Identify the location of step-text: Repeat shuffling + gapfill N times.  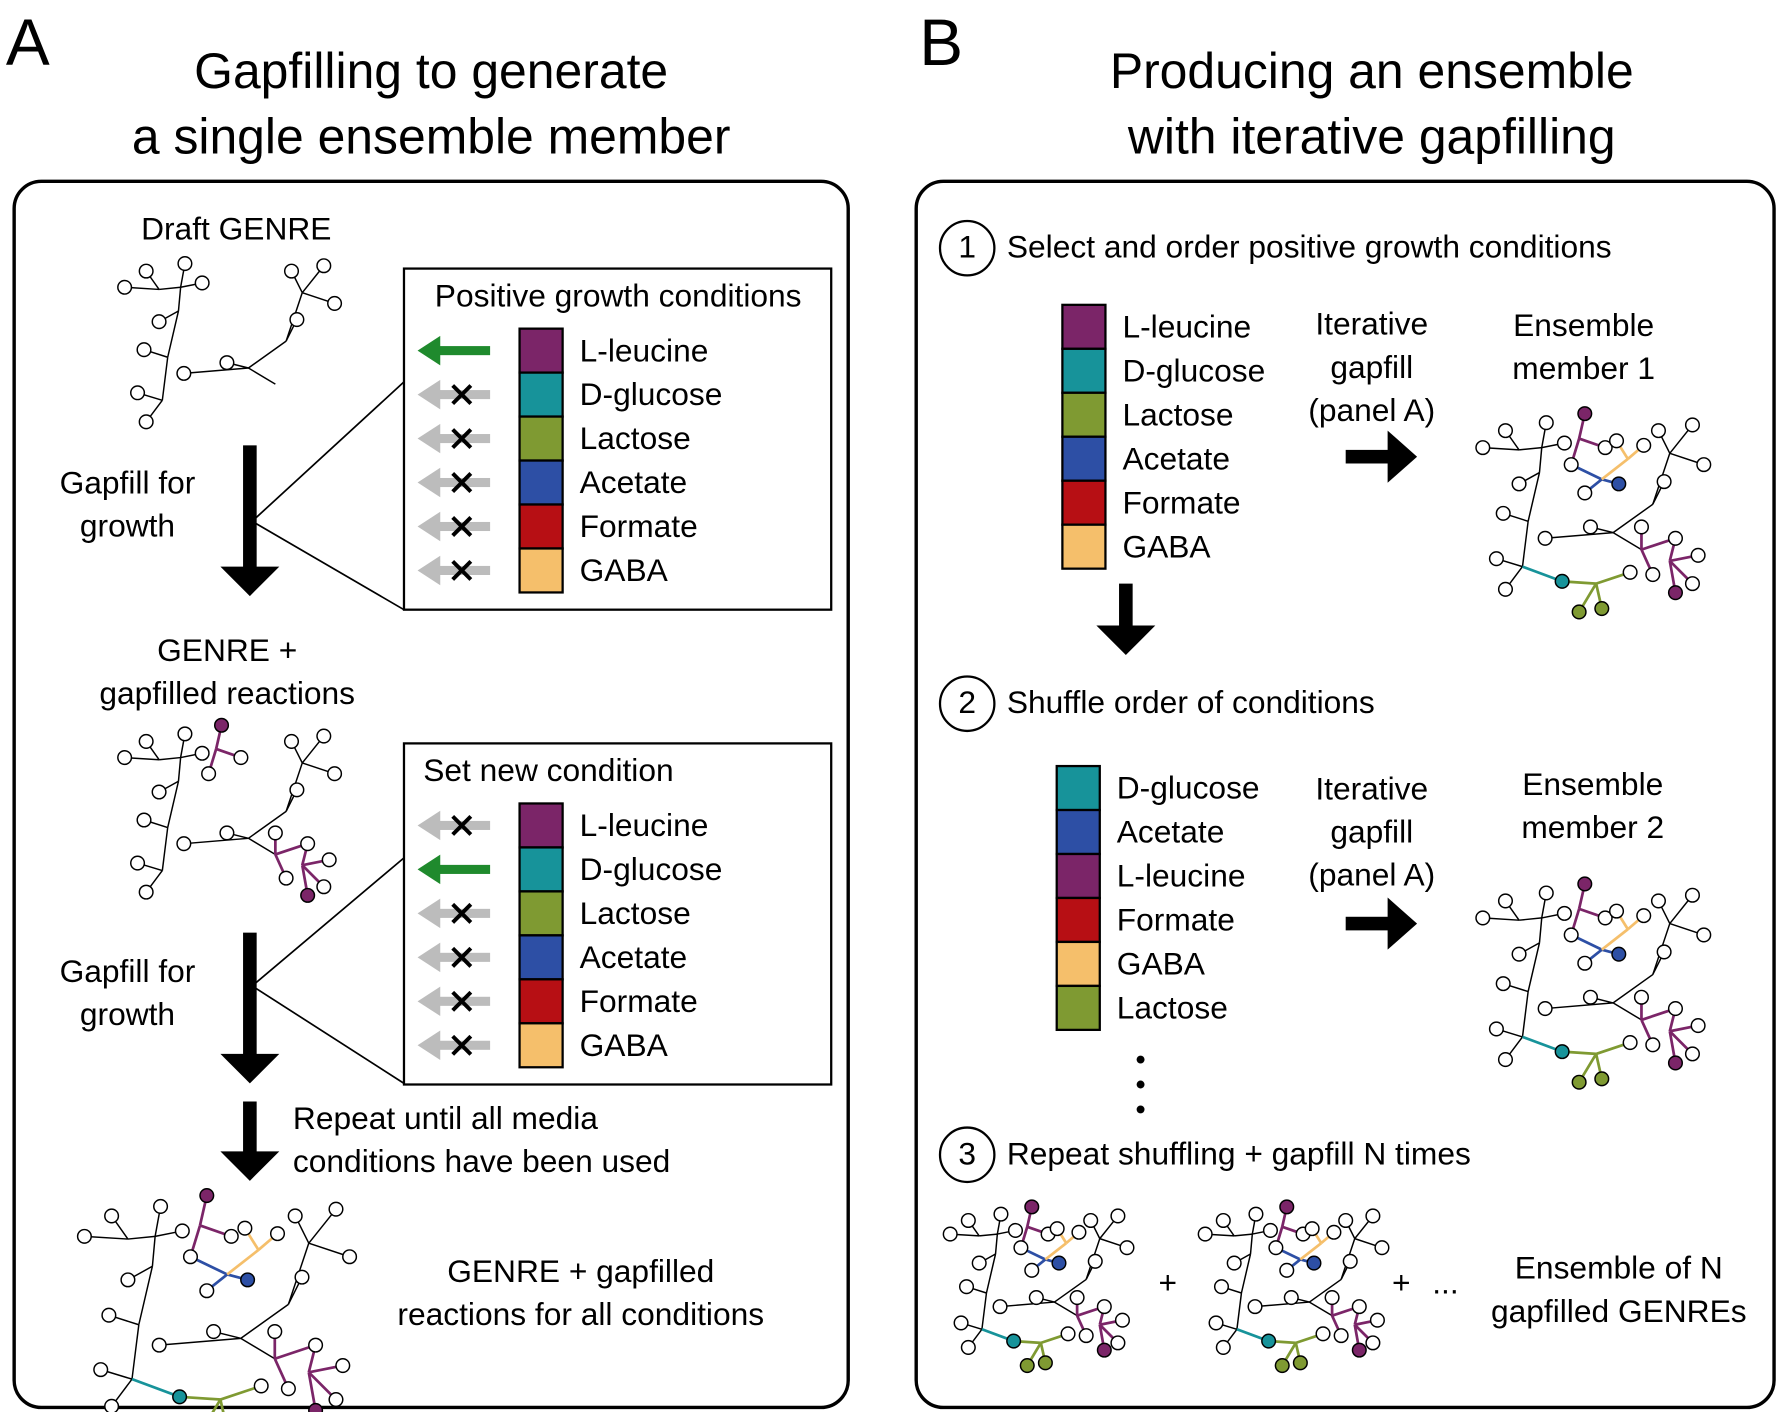
(1239, 1153).